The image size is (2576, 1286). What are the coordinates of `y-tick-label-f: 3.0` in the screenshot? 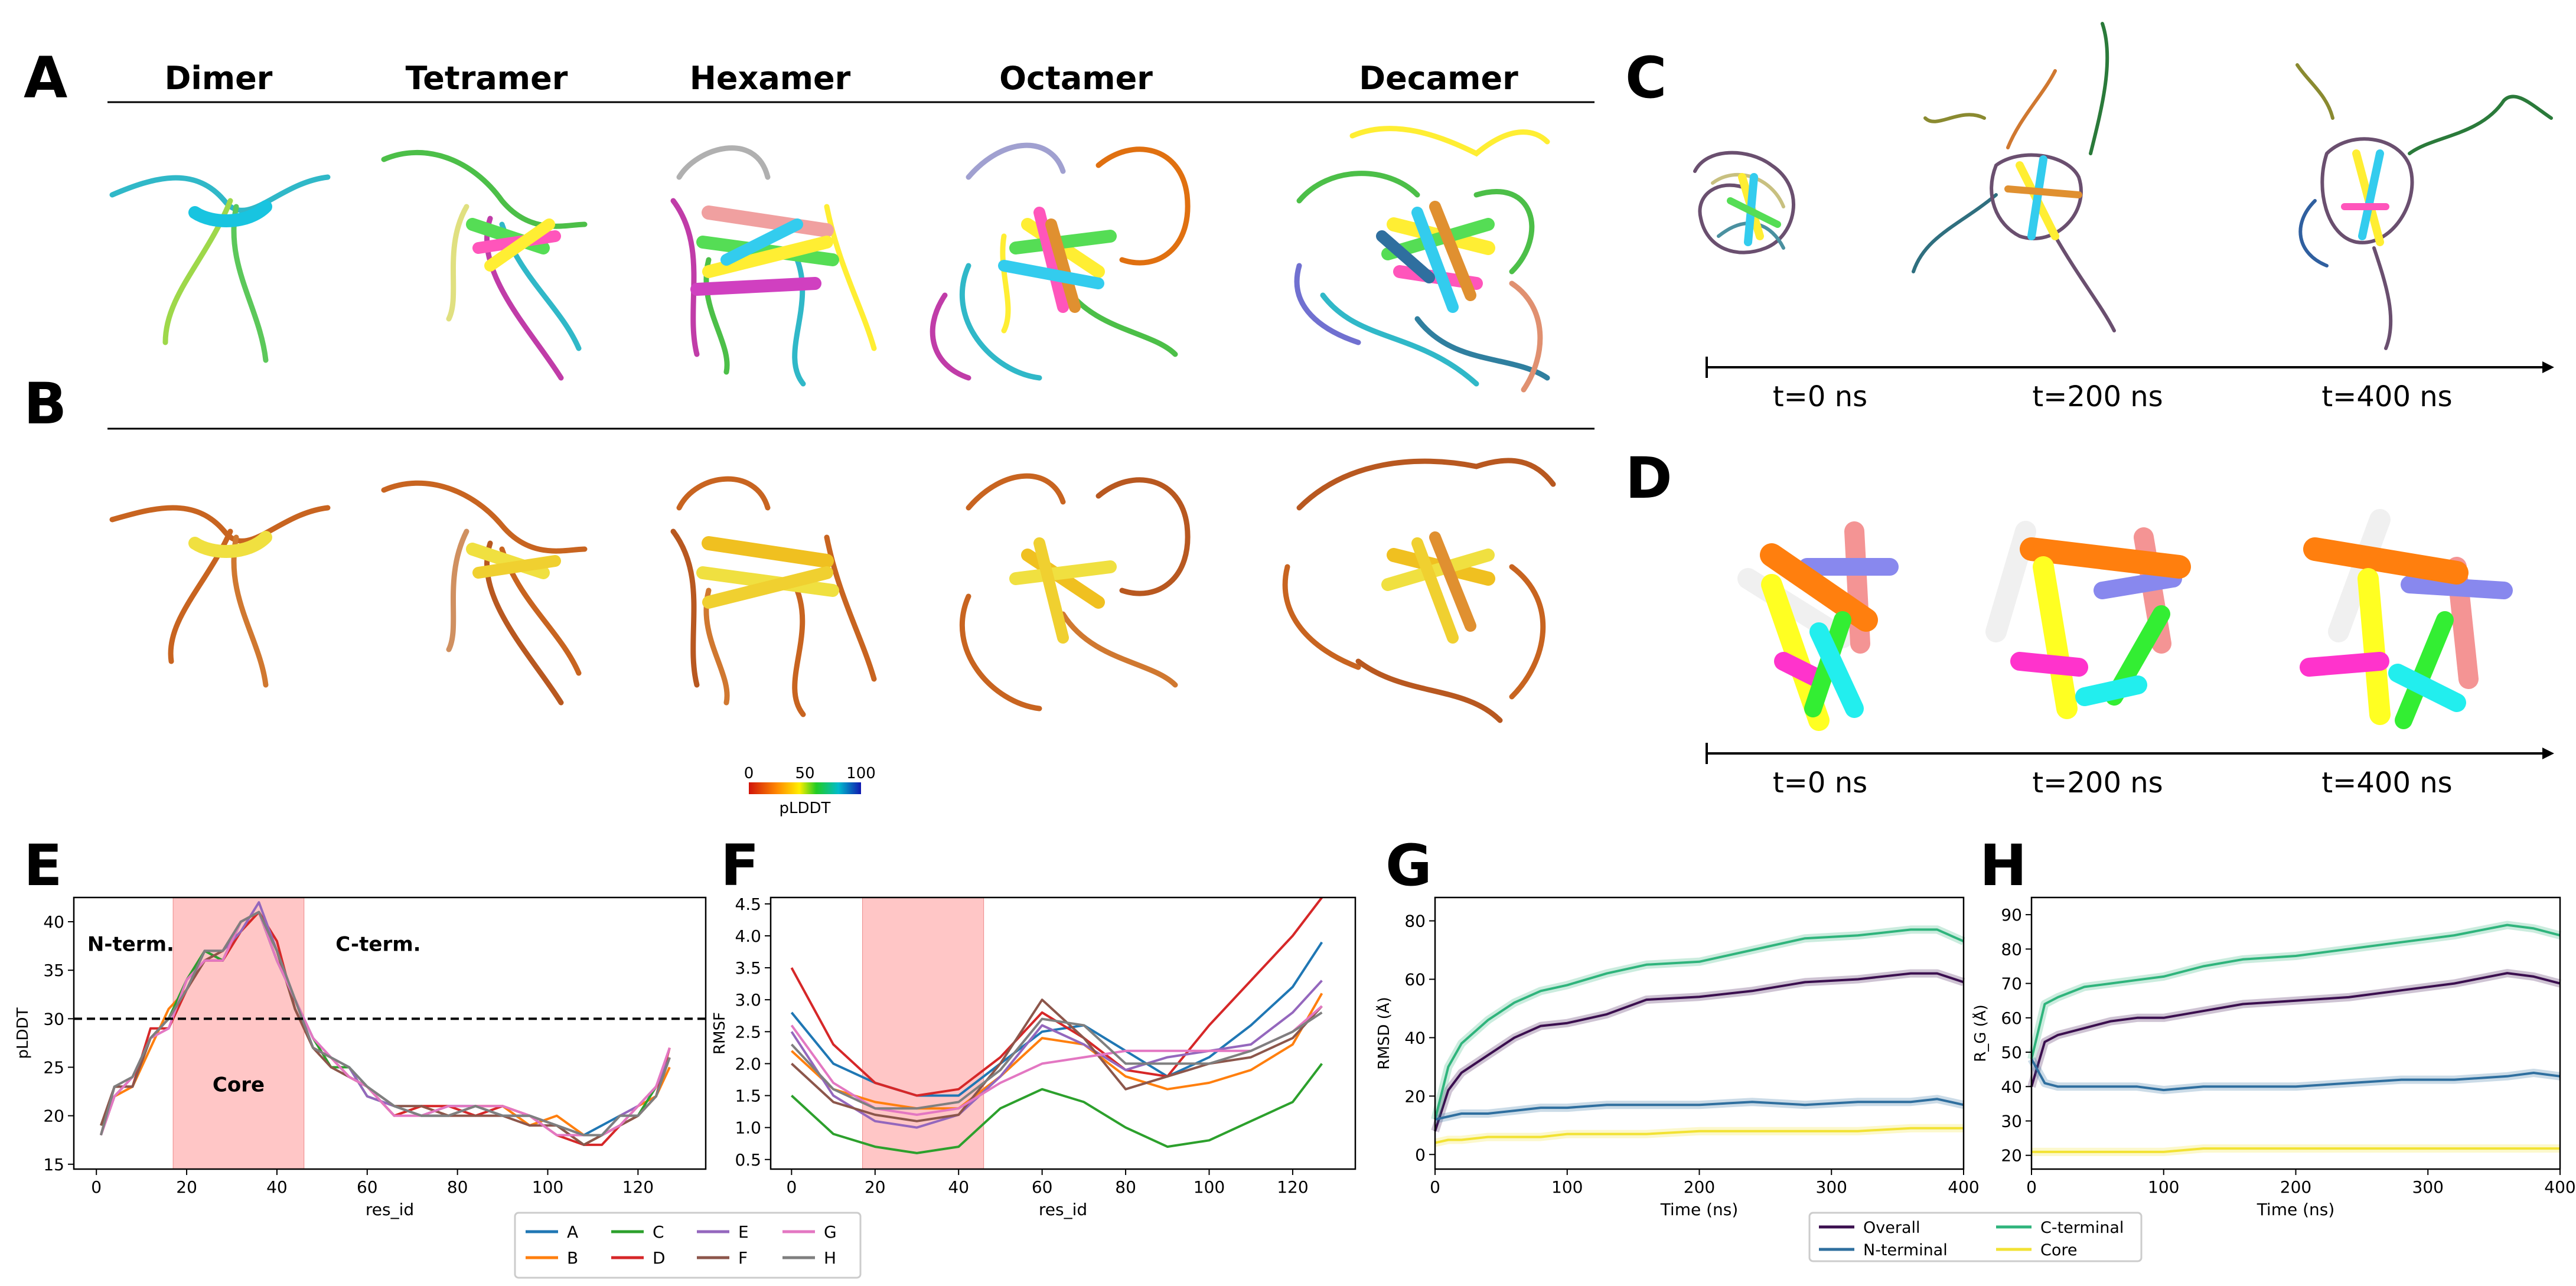 It's located at (748, 1000).